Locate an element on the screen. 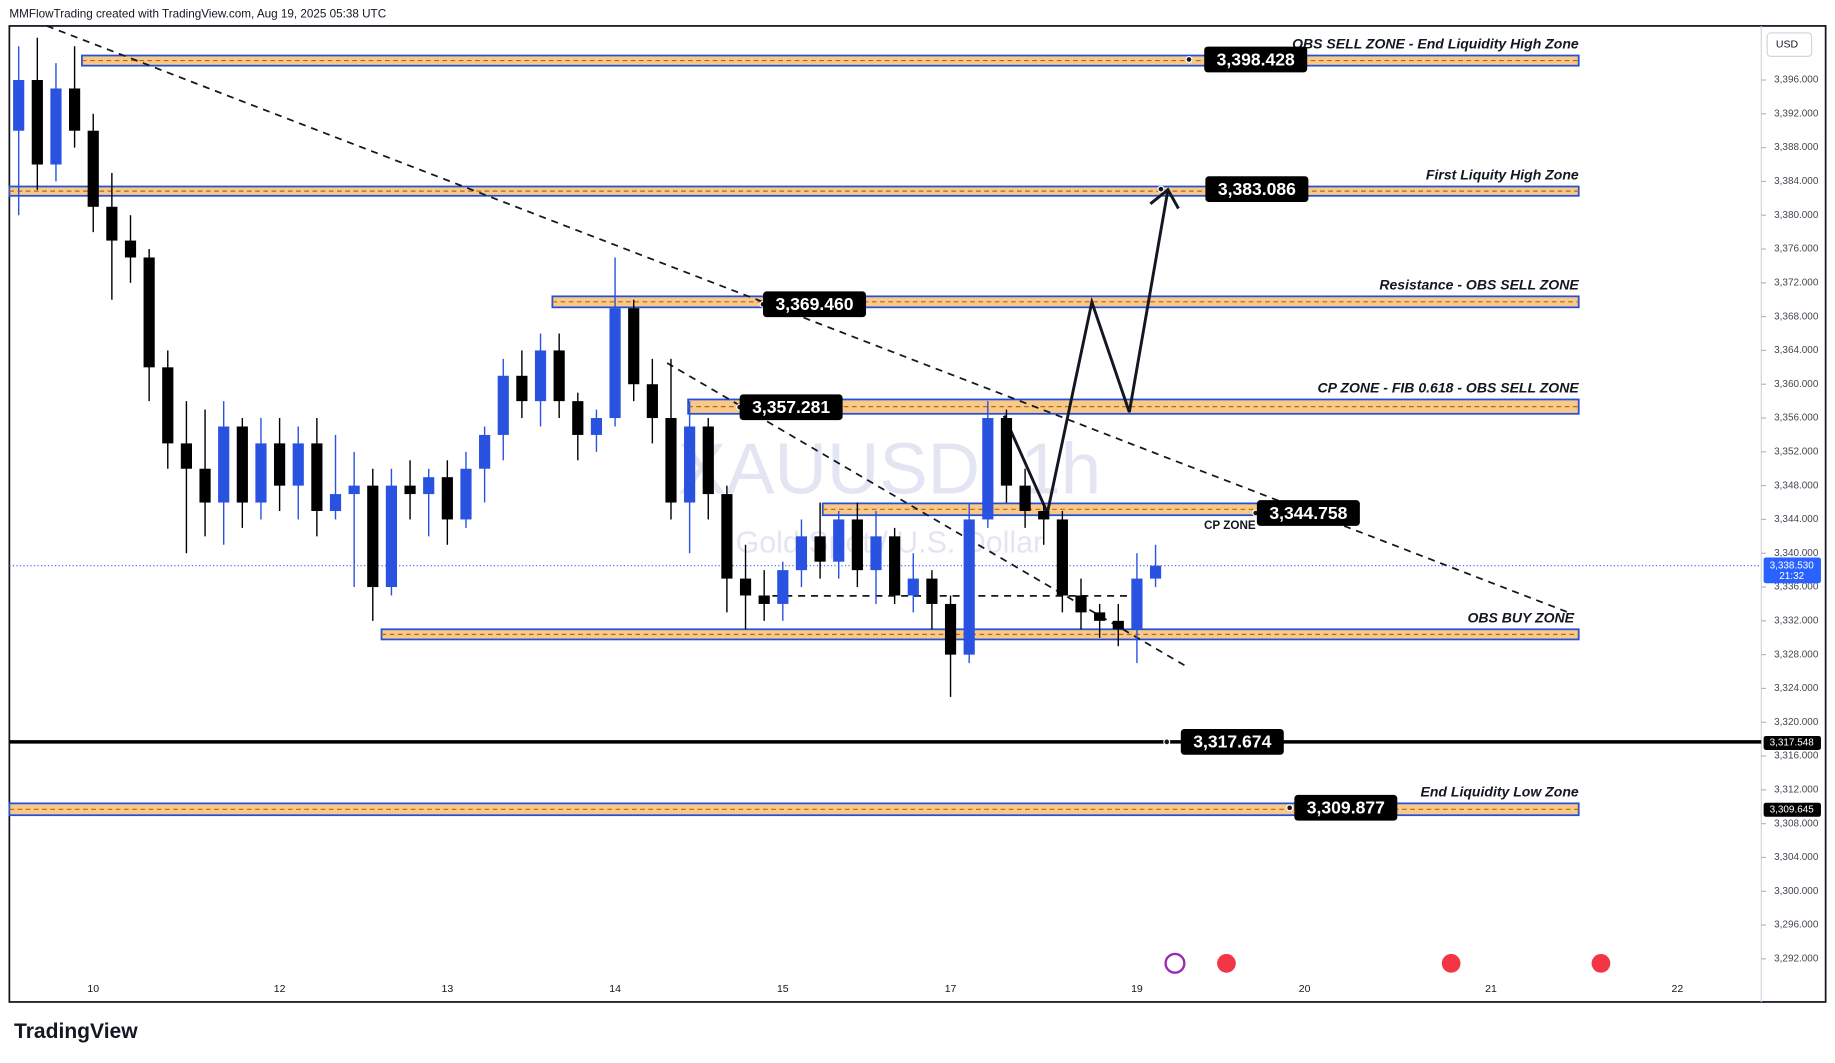 The width and height of the screenshot is (1835, 1063). y-tick-label: 3,328.000 is located at coordinates (1796, 654).